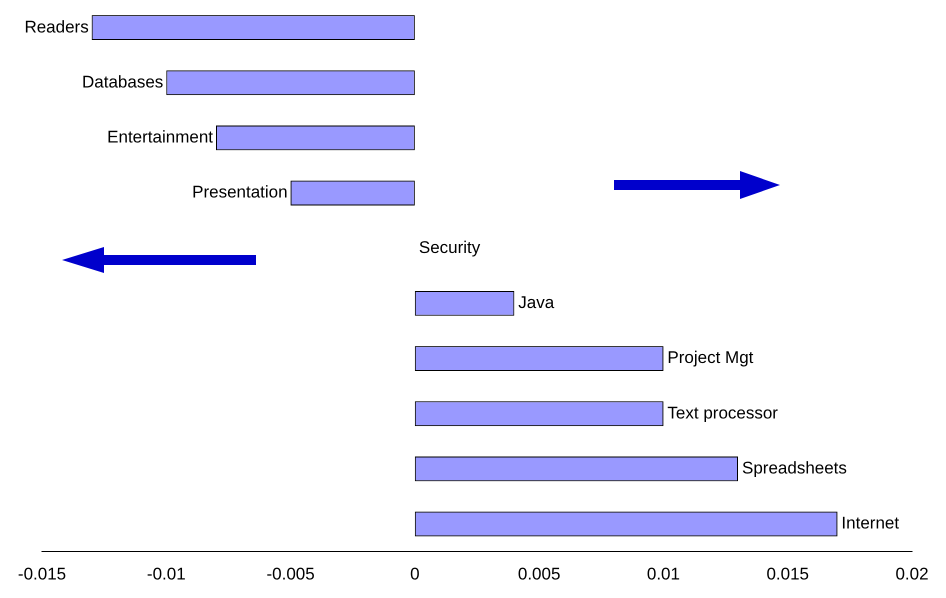 This screenshot has height=598, width=946. What do you see at coordinates (787, 574) in the screenshot?
I see `x-tick-label: 0.015` at bounding box center [787, 574].